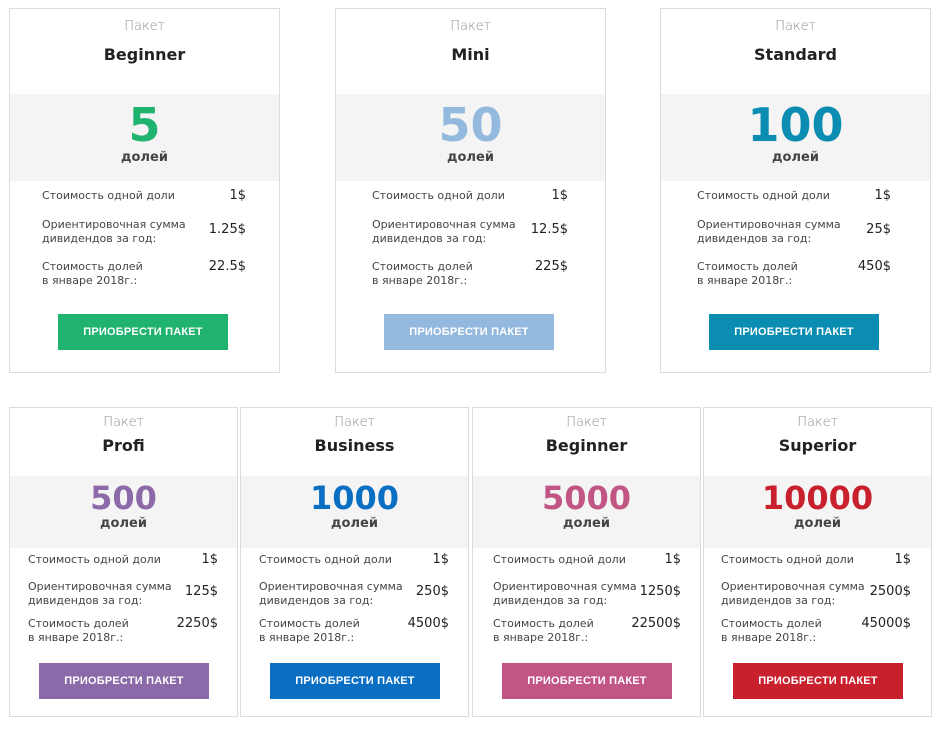 The image size is (947, 729). What do you see at coordinates (123, 498) in the screenshot?
I see `package-share-count: 500` at bounding box center [123, 498].